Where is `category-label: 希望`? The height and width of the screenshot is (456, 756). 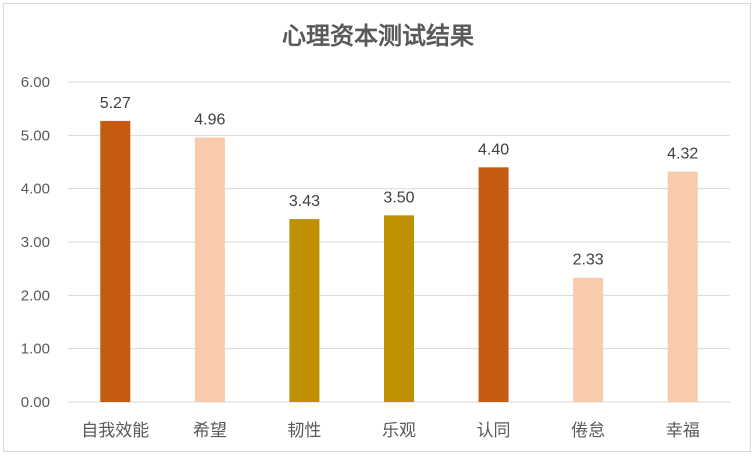
category-label: 希望 is located at coordinates (210, 431).